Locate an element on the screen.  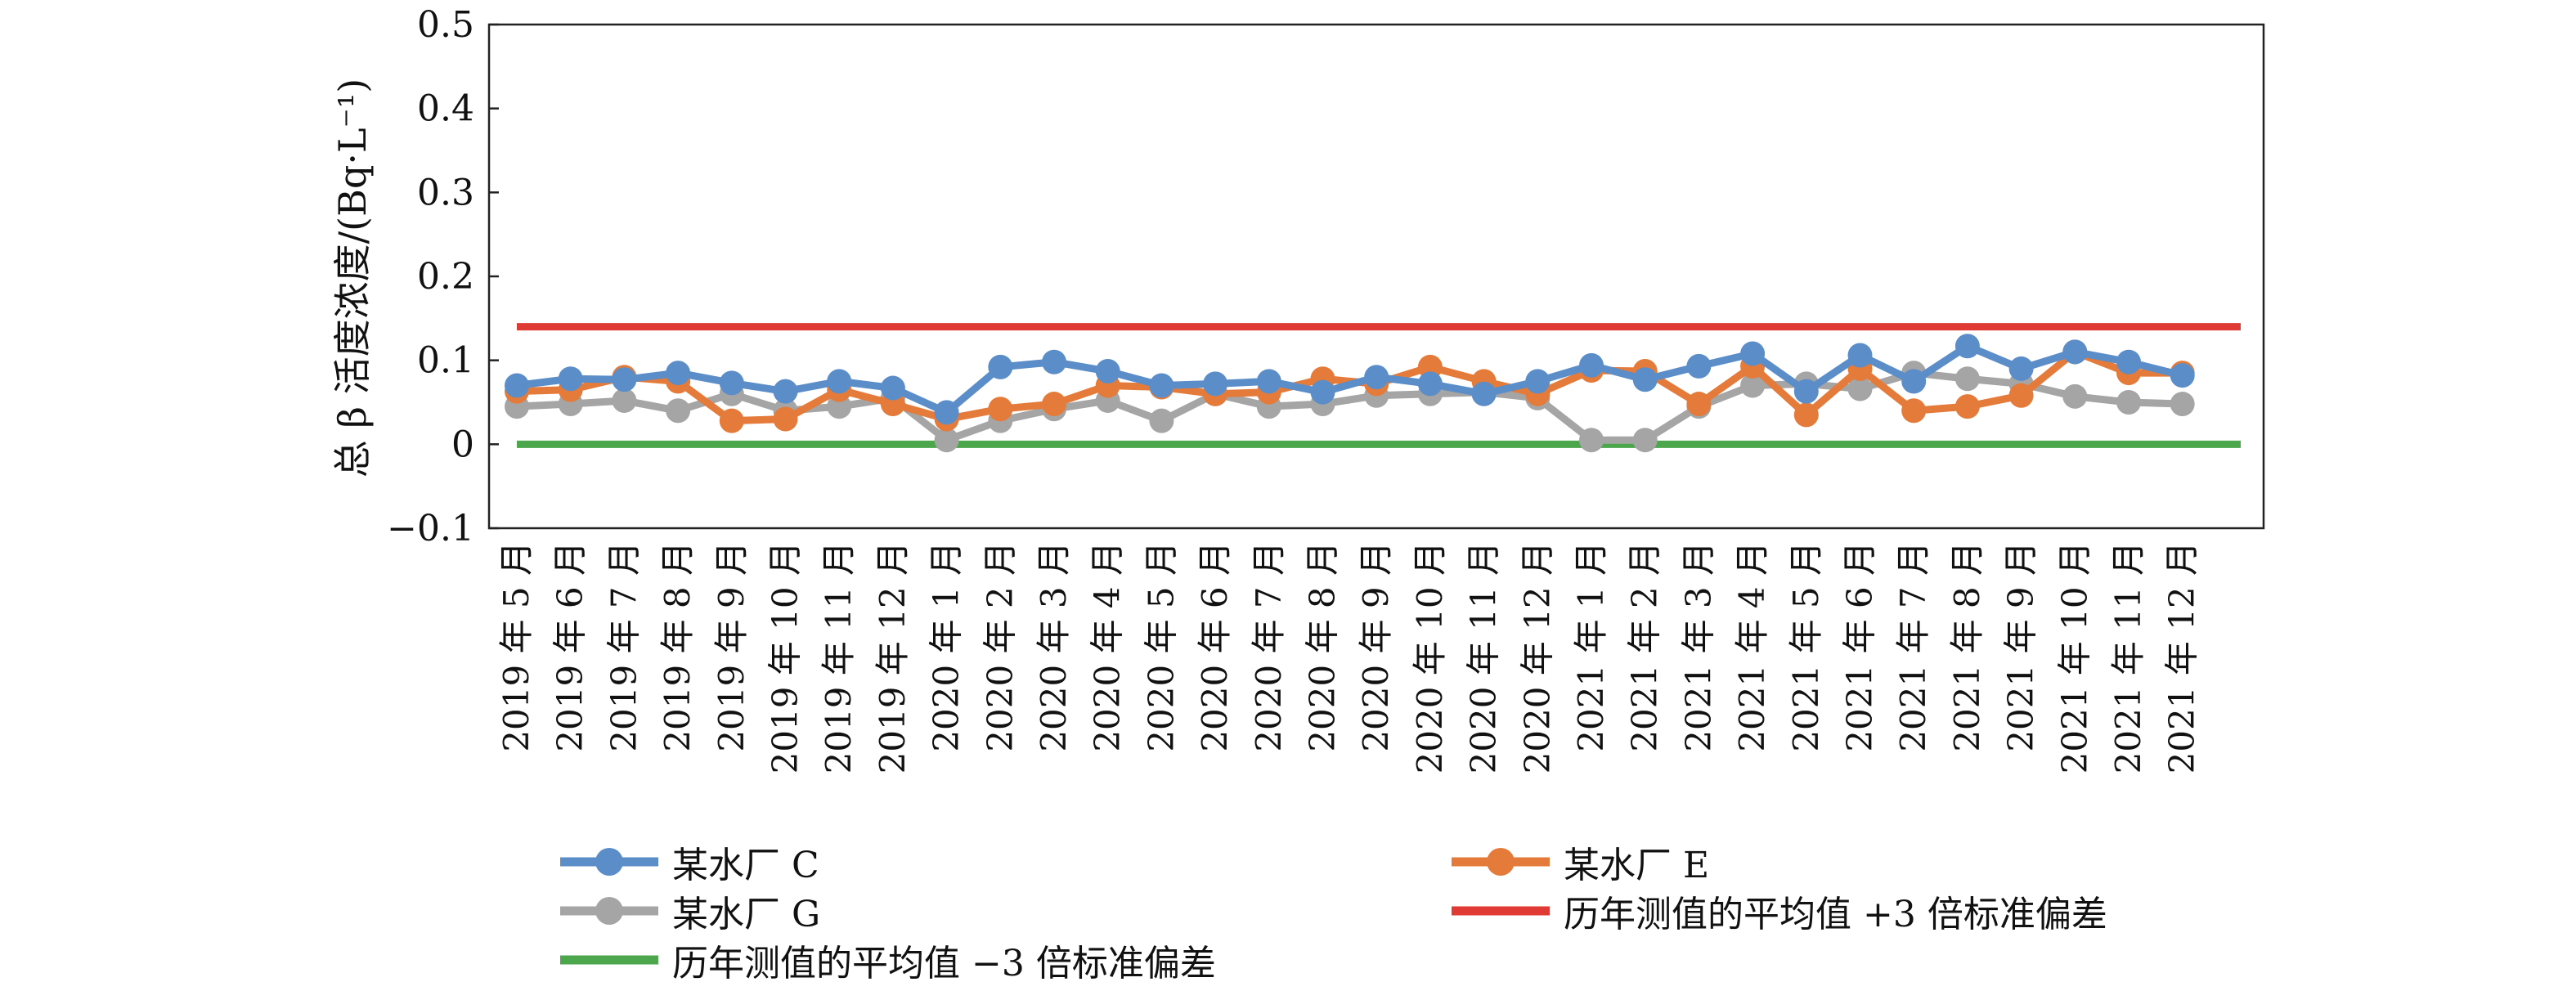
x-tick-label: 2020 年 11 月 is located at coordinates (1484, 657).